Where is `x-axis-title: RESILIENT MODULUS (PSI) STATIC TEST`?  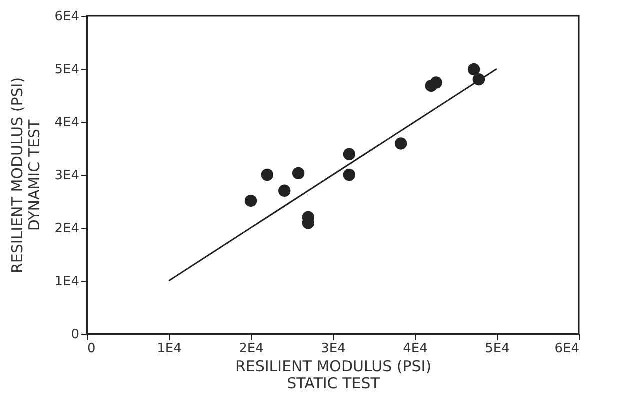
x-axis-title: RESILIENT MODULUS (PSI) STATIC TEST is located at coordinates (333, 375).